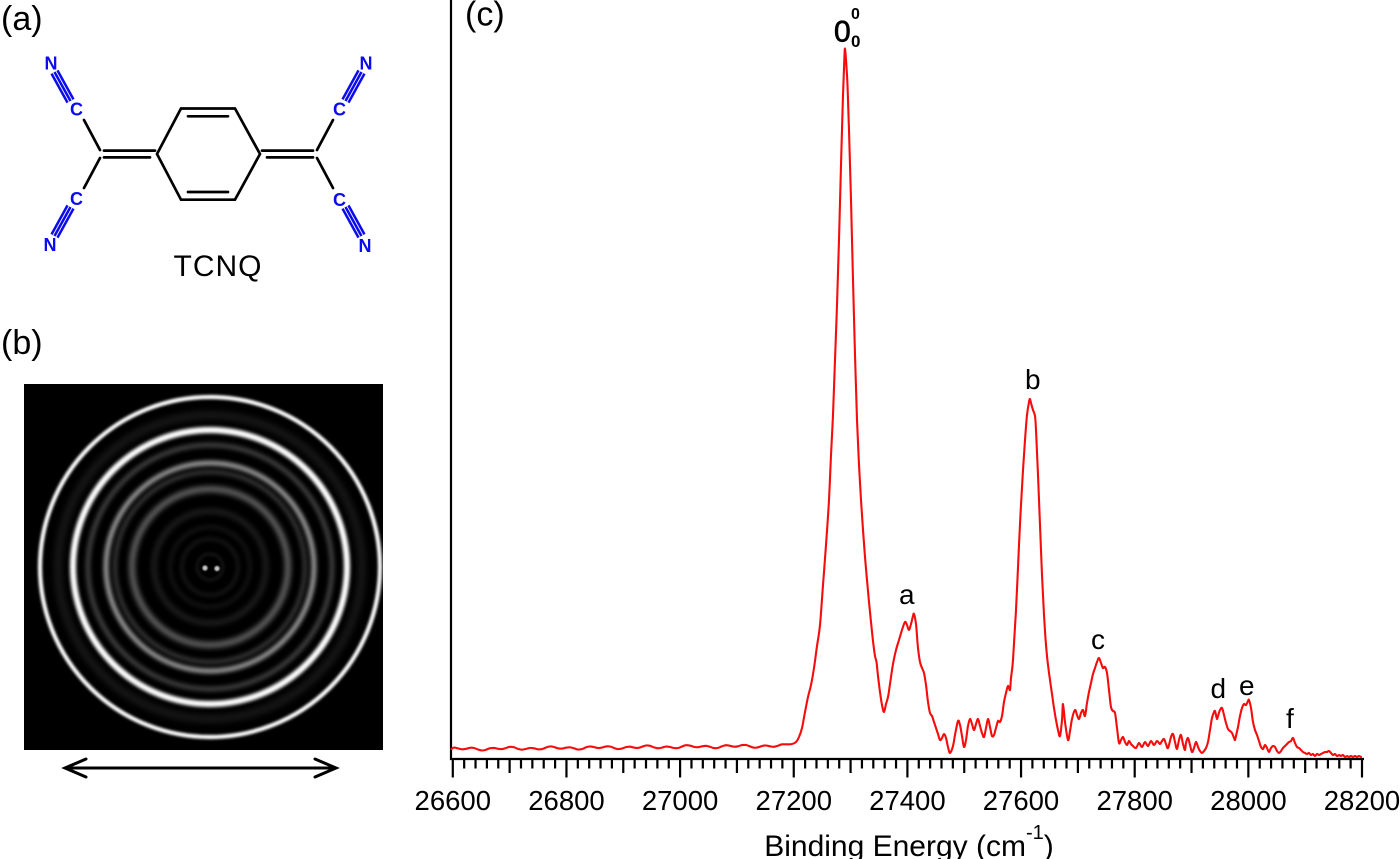 The height and width of the screenshot is (859, 1400). Describe the element at coordinates (1021, 800) in the screenshot. I see `svg-text: 27600` at that location.